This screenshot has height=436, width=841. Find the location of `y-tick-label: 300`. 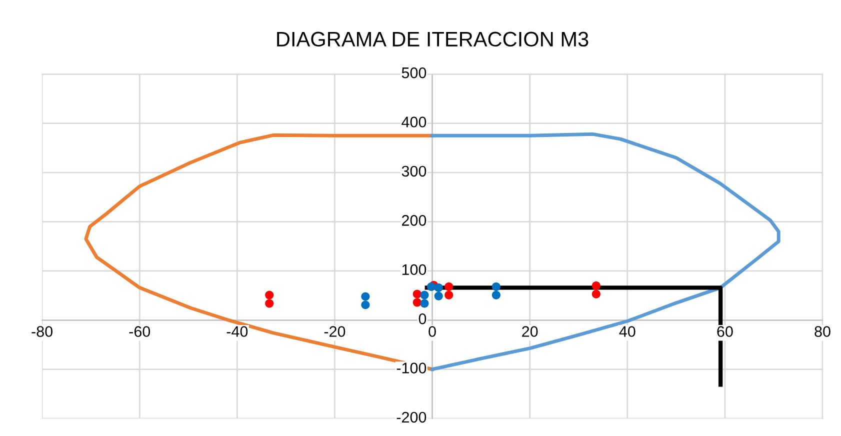

y-tick-label: 300 is located at coordinates (414, 171).